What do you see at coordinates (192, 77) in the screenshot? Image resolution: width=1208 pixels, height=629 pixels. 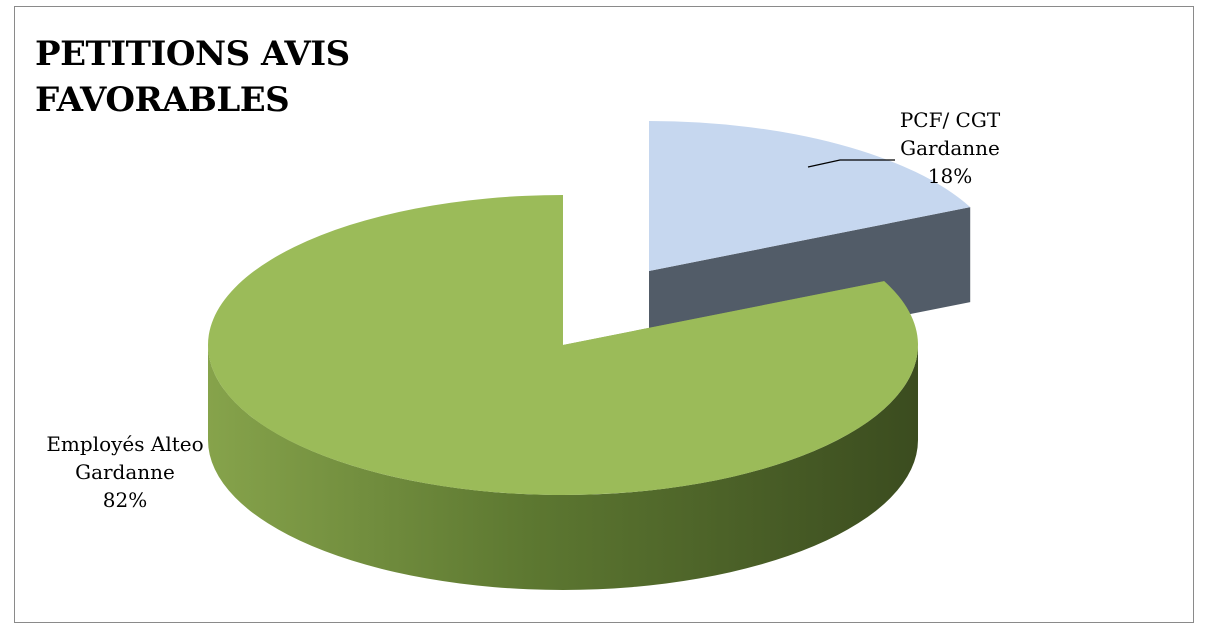 I see `chart-title: PETITIONS AVIS FAVORABLES` at bounding box center [192, 77].